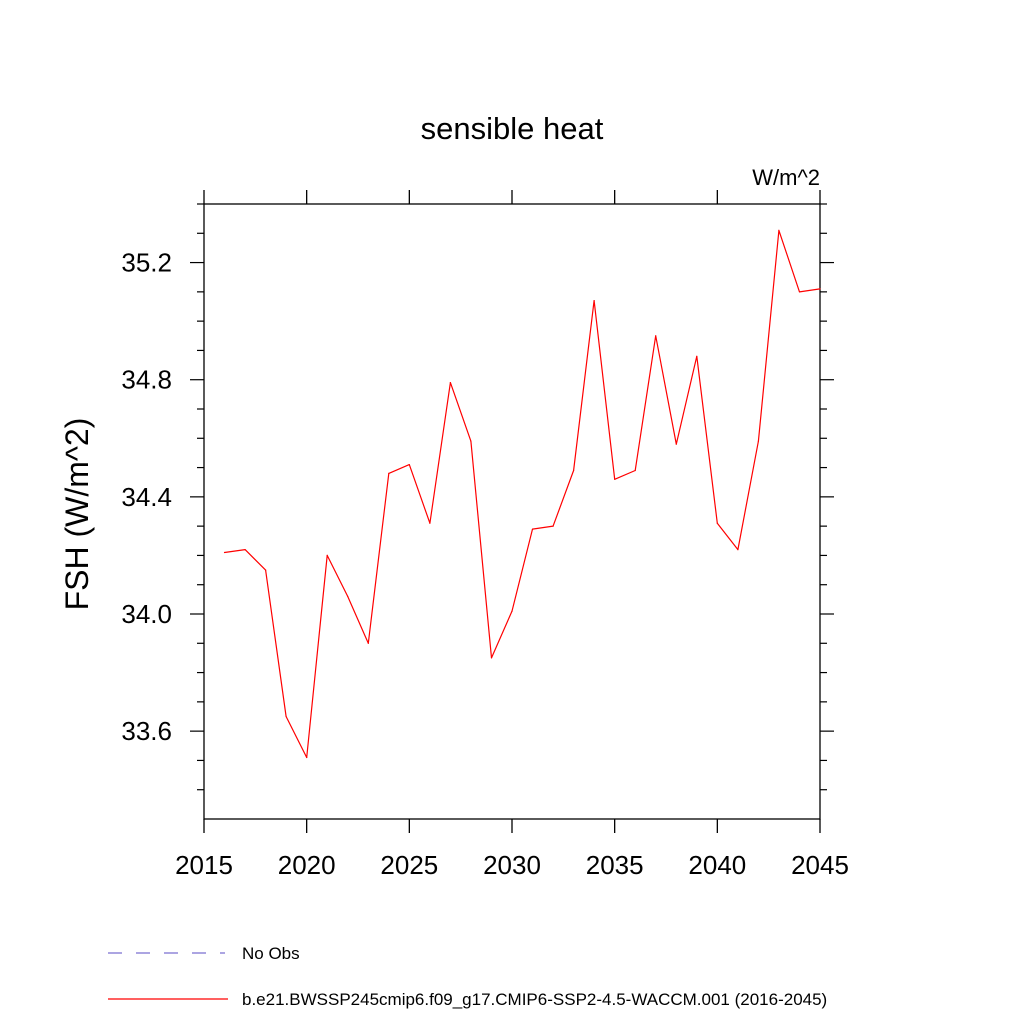  I want to click on x-axis-tick-labels: 2015 2020 2025 2030 2035 2040 2045, so click(512, 865).